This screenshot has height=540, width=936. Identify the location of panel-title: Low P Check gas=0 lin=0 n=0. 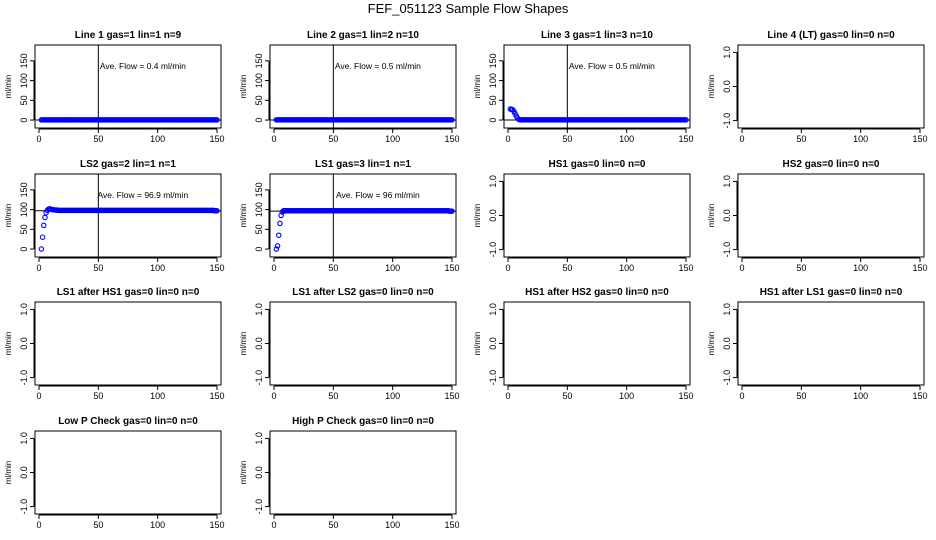
(128, 421).